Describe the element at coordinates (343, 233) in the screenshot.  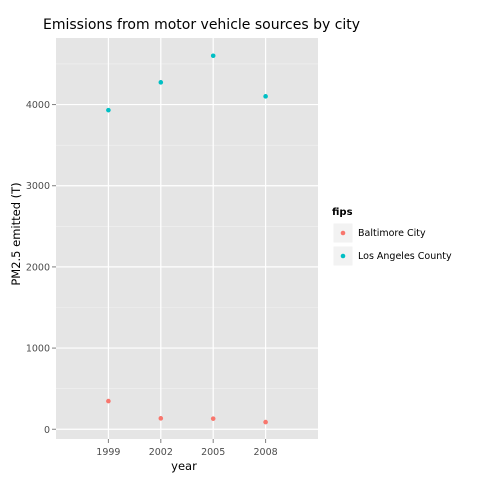
I see `legend-swatch-baltimore-city` at that location.